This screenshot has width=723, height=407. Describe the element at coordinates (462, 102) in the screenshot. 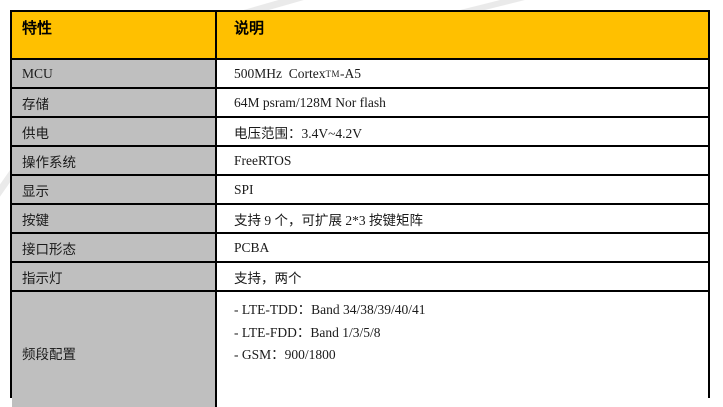

I see `description-cell: 64M psram/128M Nor flash` at that location.